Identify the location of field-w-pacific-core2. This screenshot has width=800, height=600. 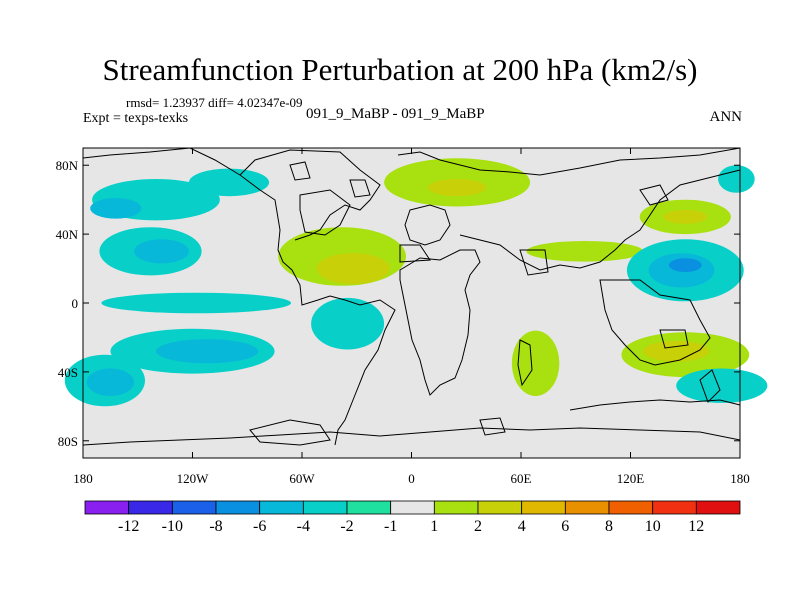
(685, 265).